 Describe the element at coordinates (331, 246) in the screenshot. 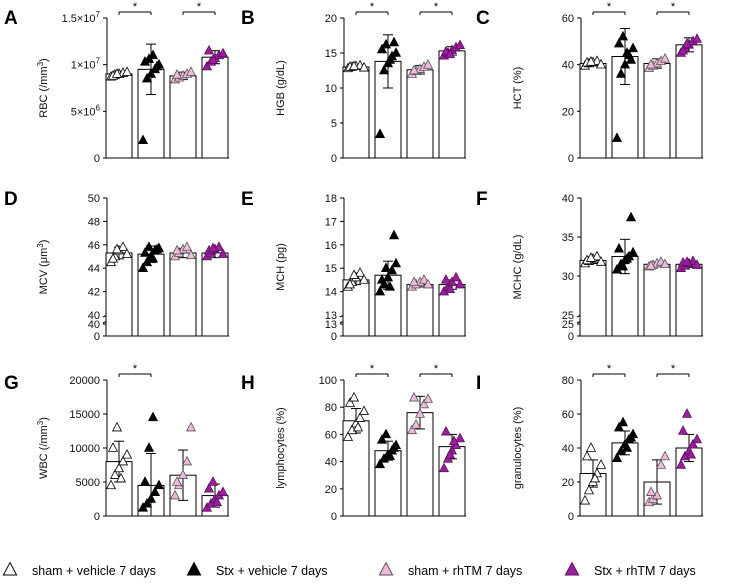

I see `y-tick-label: 16` at that location.